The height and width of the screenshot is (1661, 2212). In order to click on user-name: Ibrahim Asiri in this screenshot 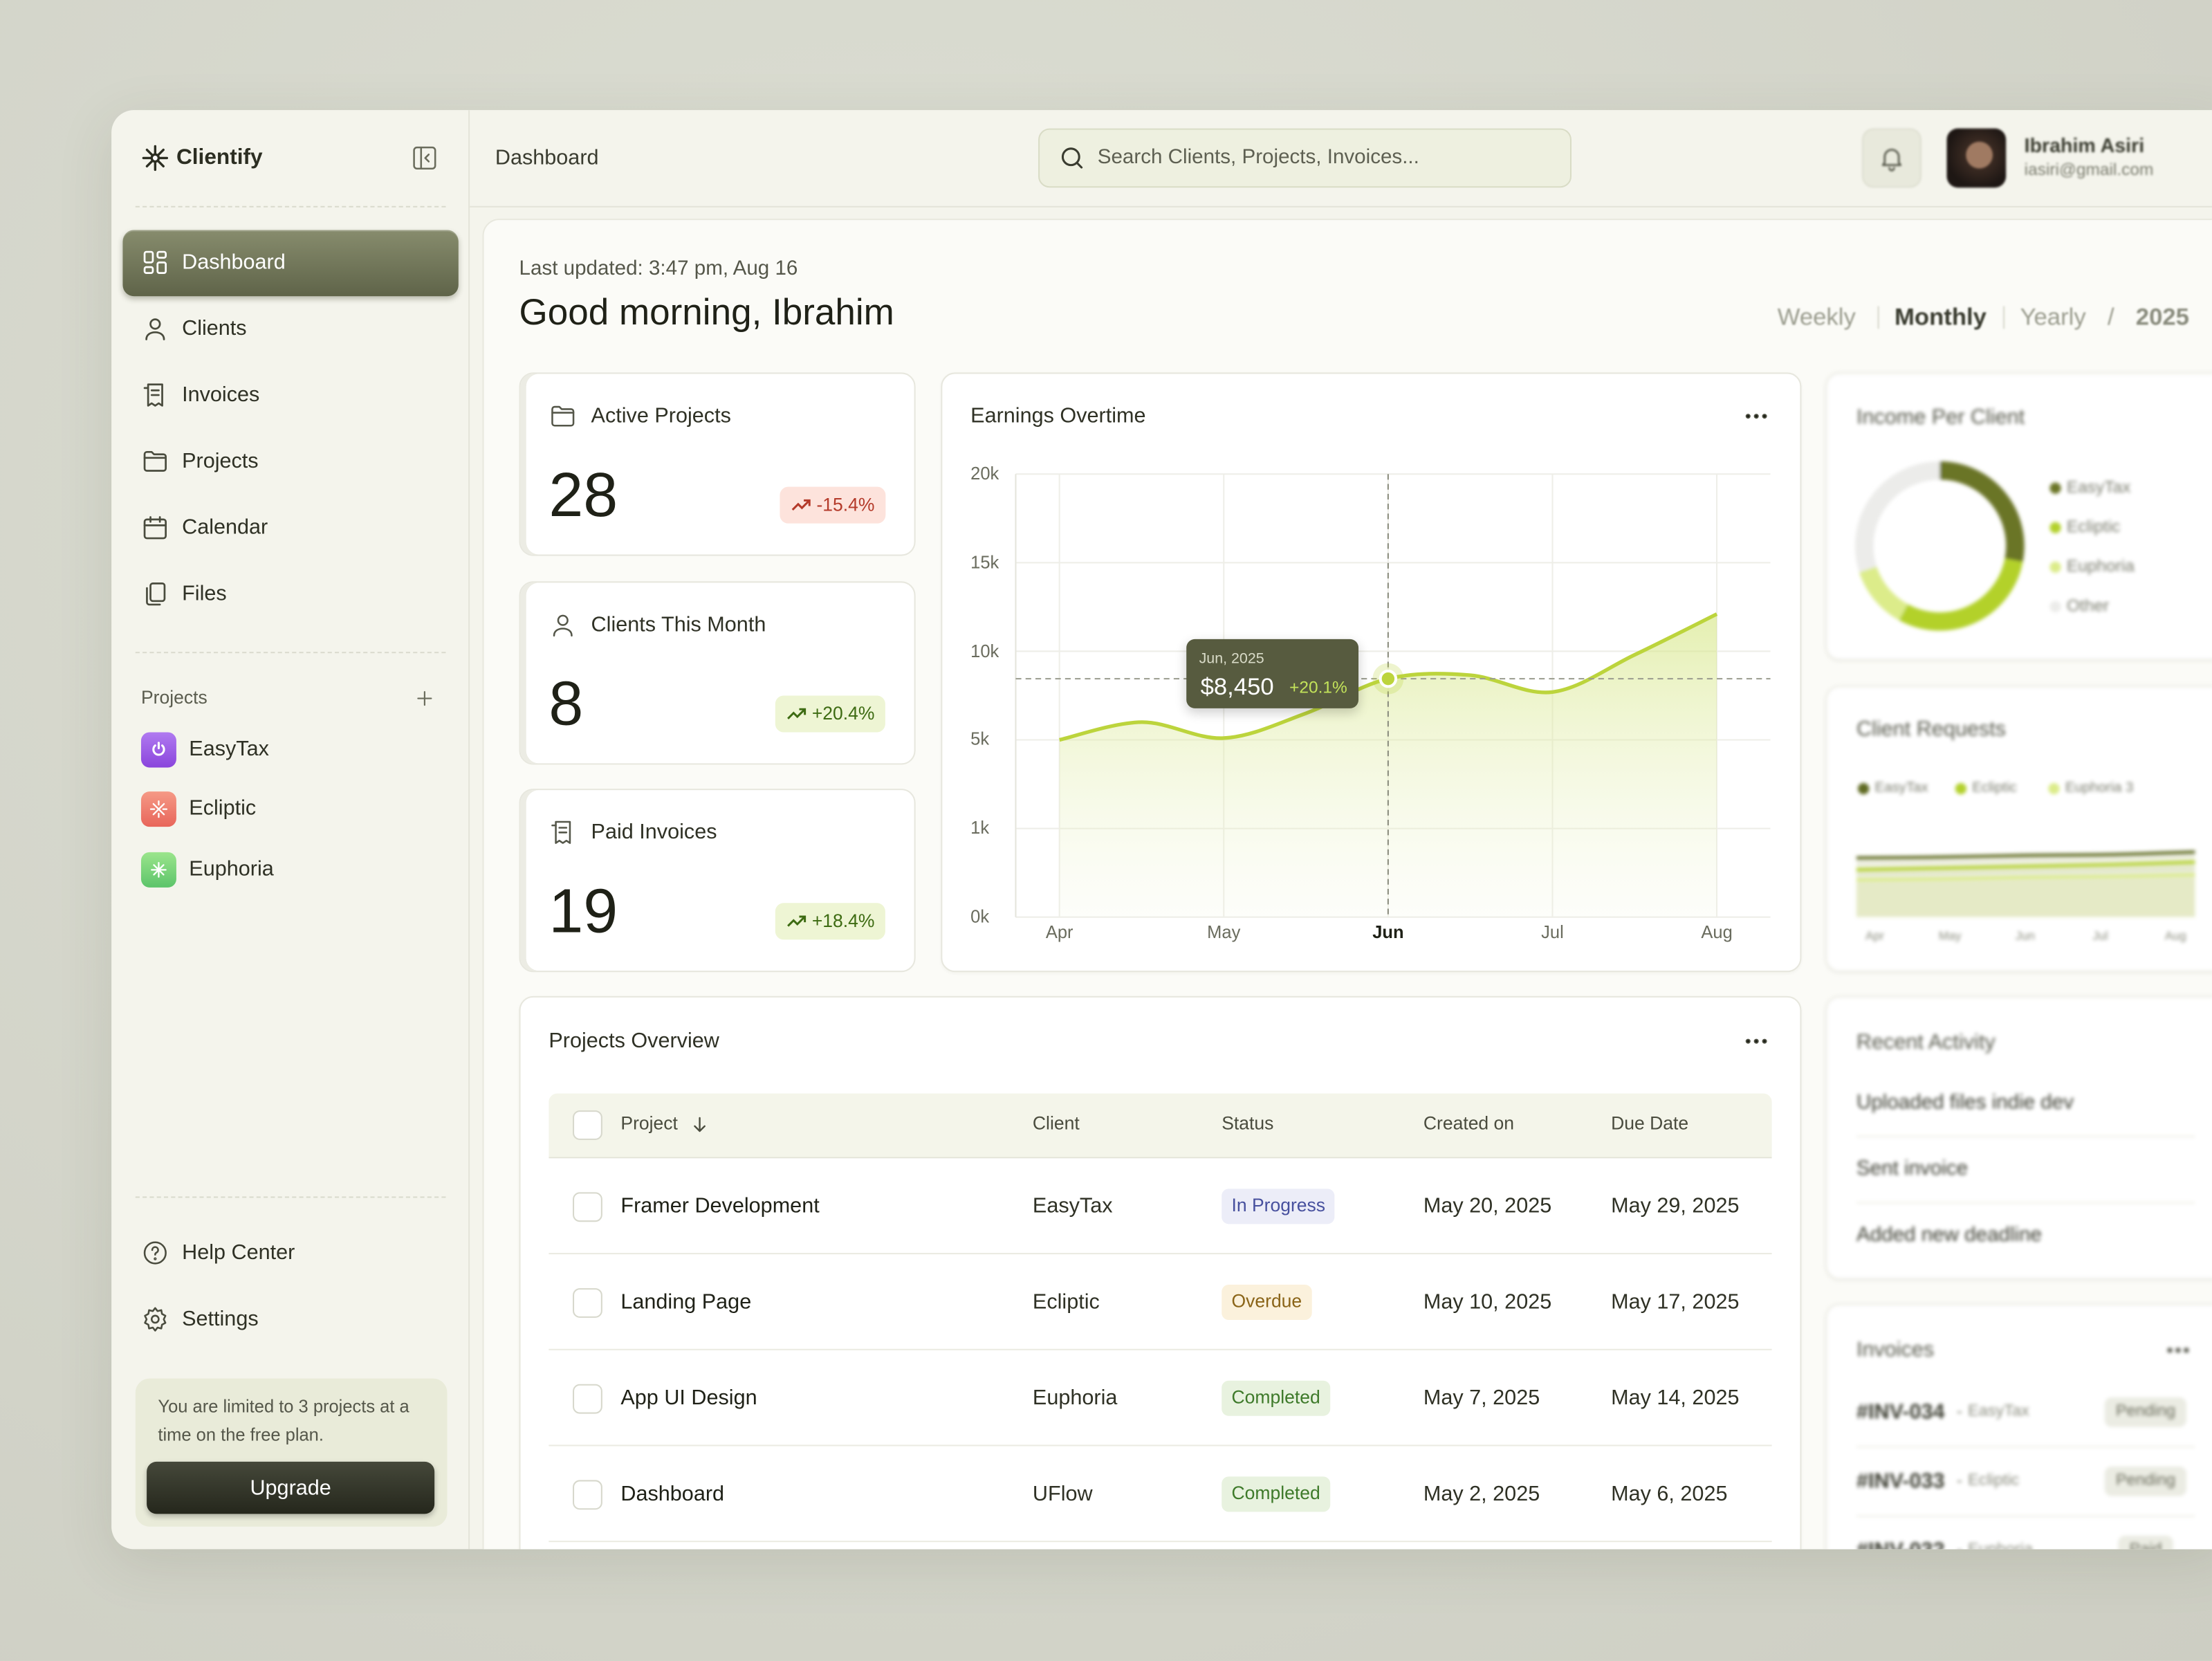, I will do `click(2084, 145)`.